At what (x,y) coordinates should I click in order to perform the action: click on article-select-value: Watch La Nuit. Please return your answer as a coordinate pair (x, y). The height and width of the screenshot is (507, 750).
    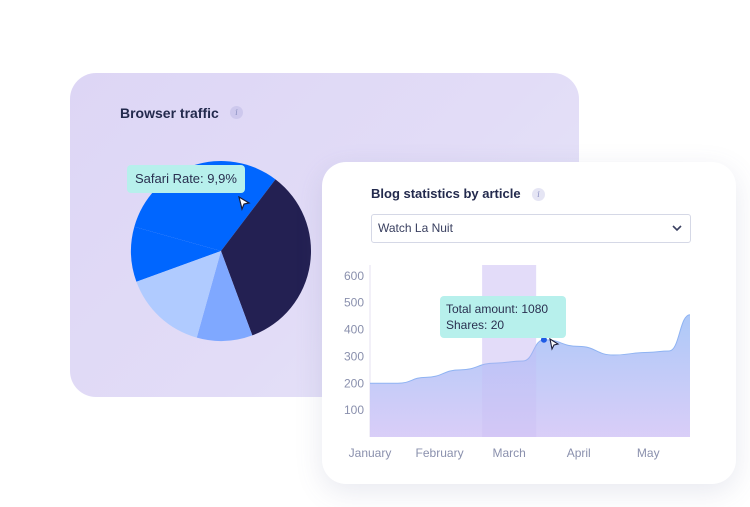
    Looking at the image, I should click on (415, 228).